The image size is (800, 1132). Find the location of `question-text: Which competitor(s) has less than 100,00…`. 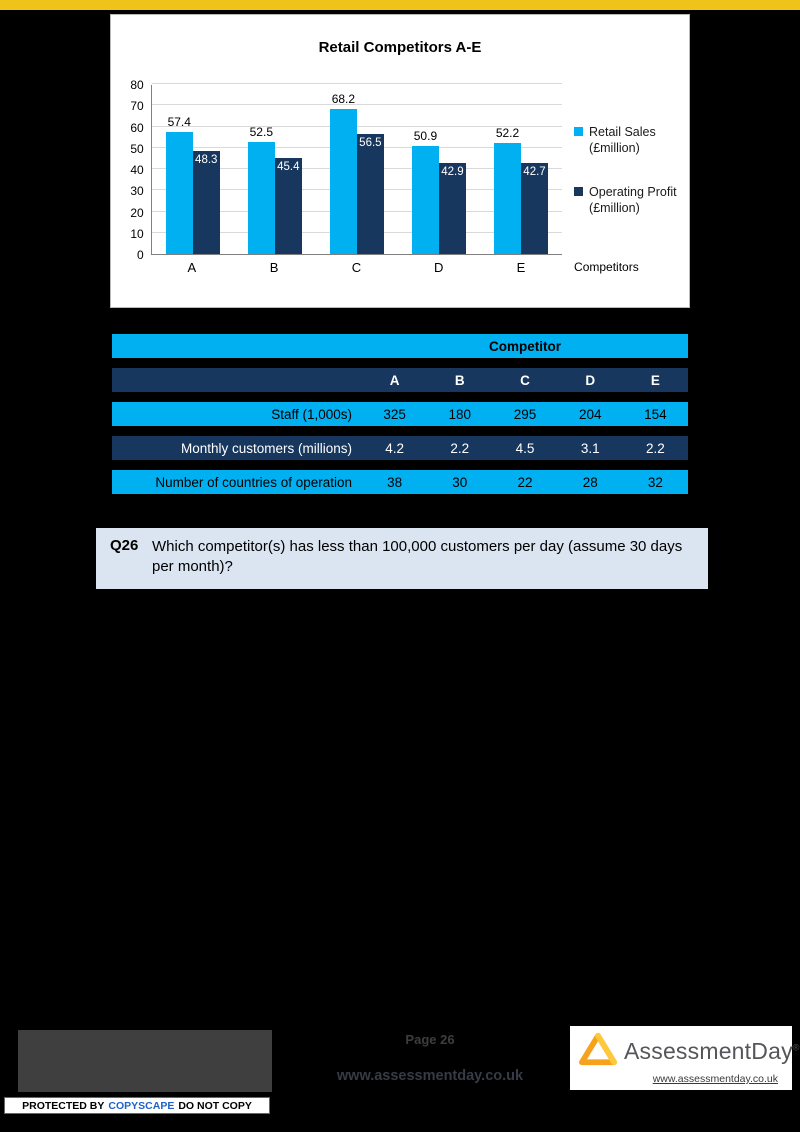

question-text: Which competitor(s) has less than 100,00… is located at coordinates (417, 557).